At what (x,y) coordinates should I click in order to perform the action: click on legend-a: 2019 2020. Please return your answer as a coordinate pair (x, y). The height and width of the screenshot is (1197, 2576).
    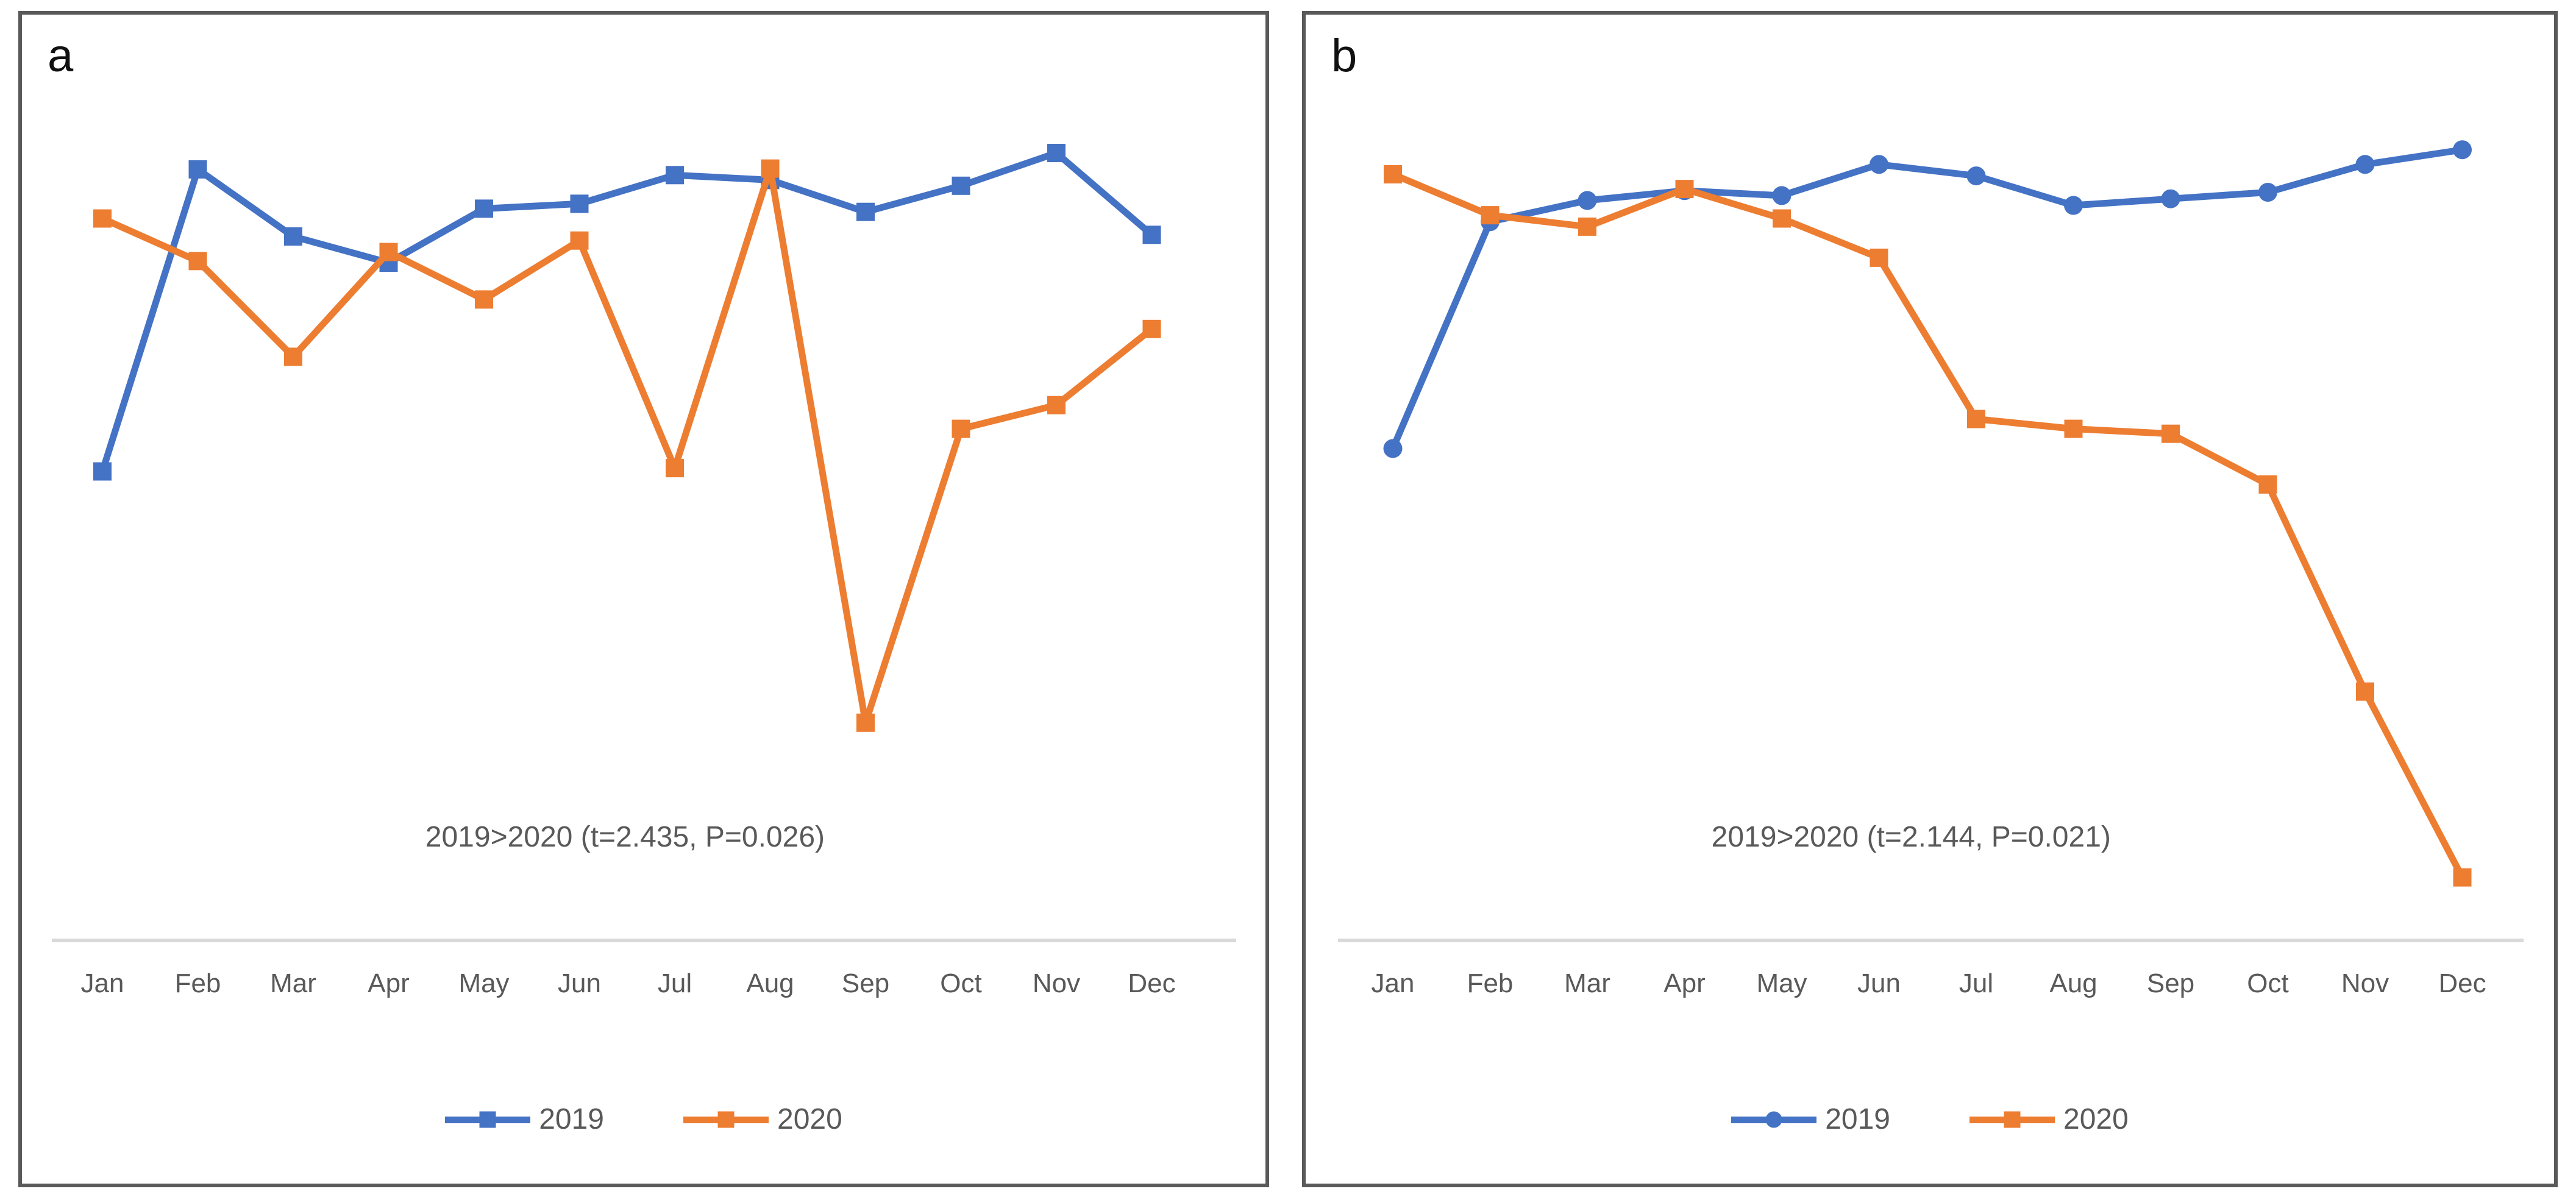
    Looking at the image, I should click on (643, 1119).